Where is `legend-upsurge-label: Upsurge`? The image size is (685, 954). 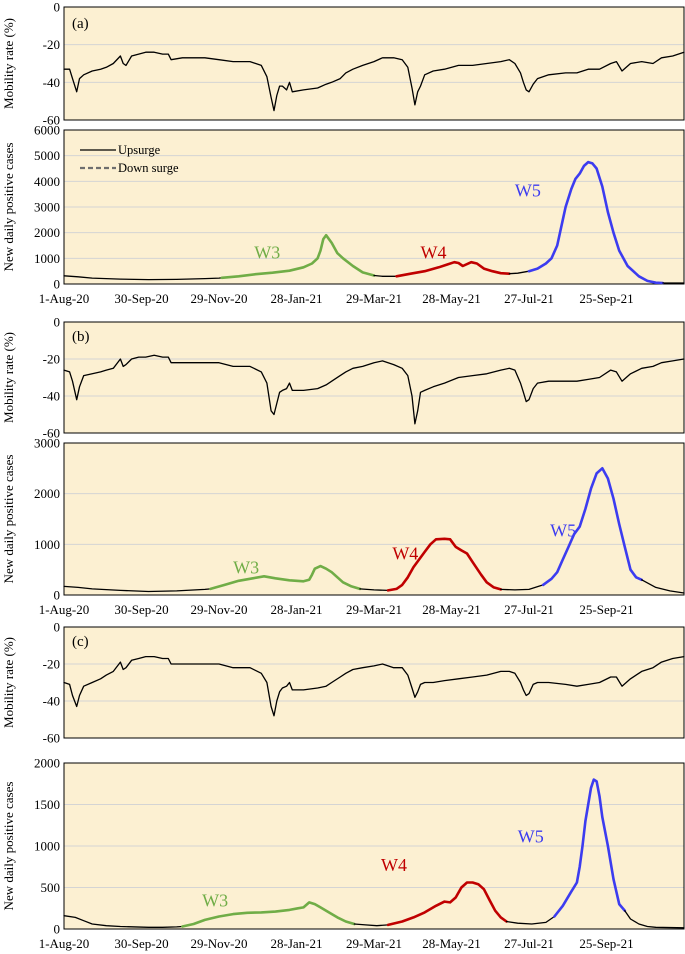 legend-upsurge-label: Upsurge is located at coordinates (139, 150).